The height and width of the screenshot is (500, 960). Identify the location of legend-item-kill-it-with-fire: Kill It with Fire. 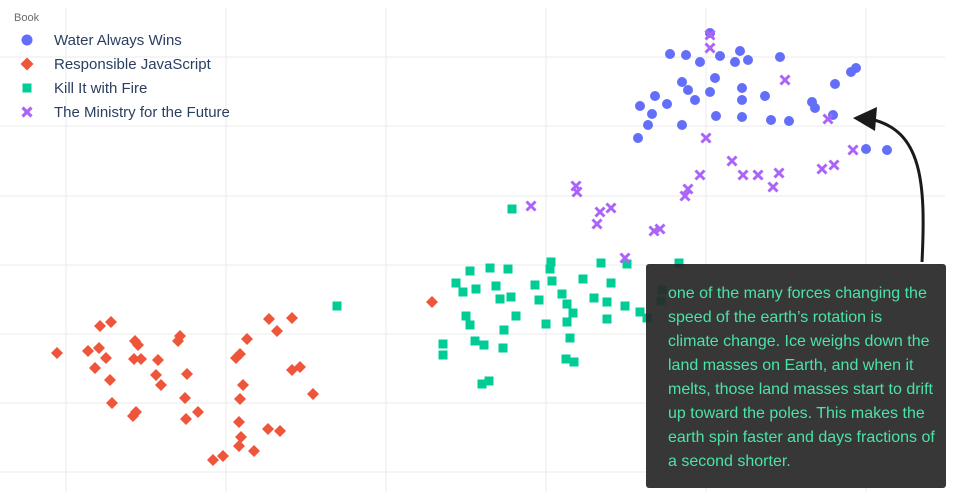
(122, 88).